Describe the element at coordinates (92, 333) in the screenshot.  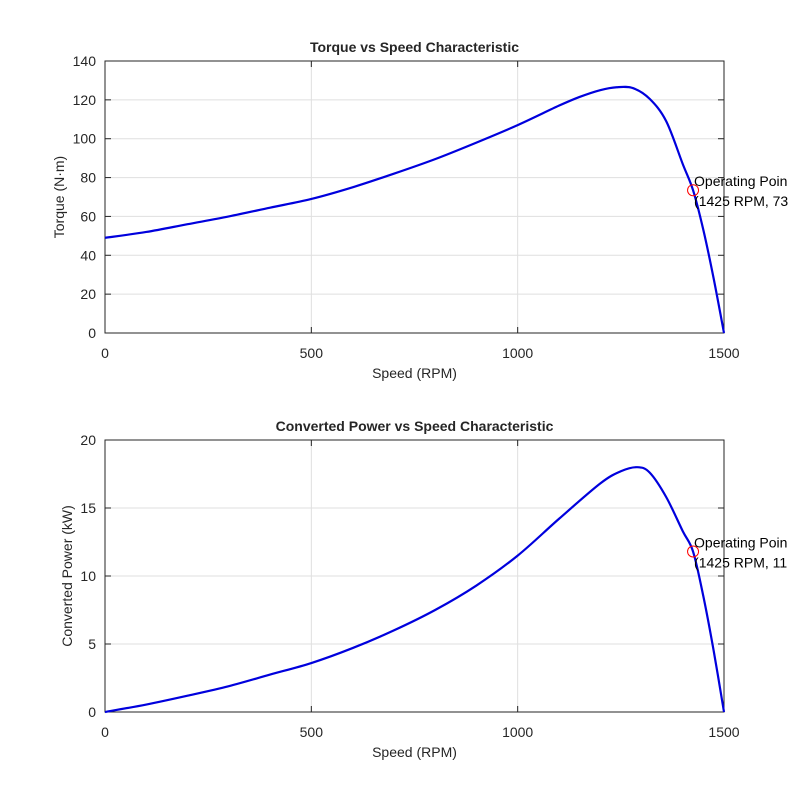
I see `torque-y-tick-label: 0` at that location.